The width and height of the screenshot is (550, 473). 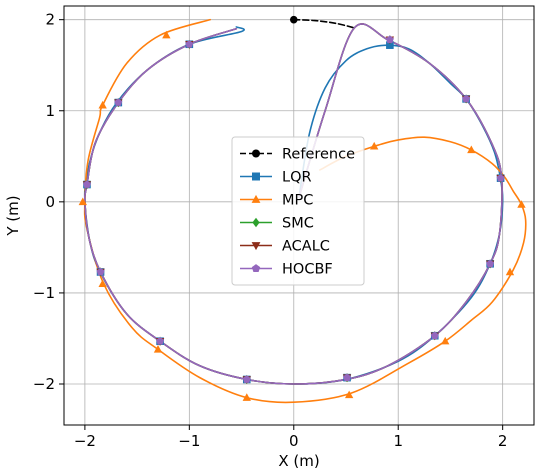 What do you see at coordinates (85, 441) in the screenshot?
I see `x-tick-label: −2` at bounding box center [85, 441].